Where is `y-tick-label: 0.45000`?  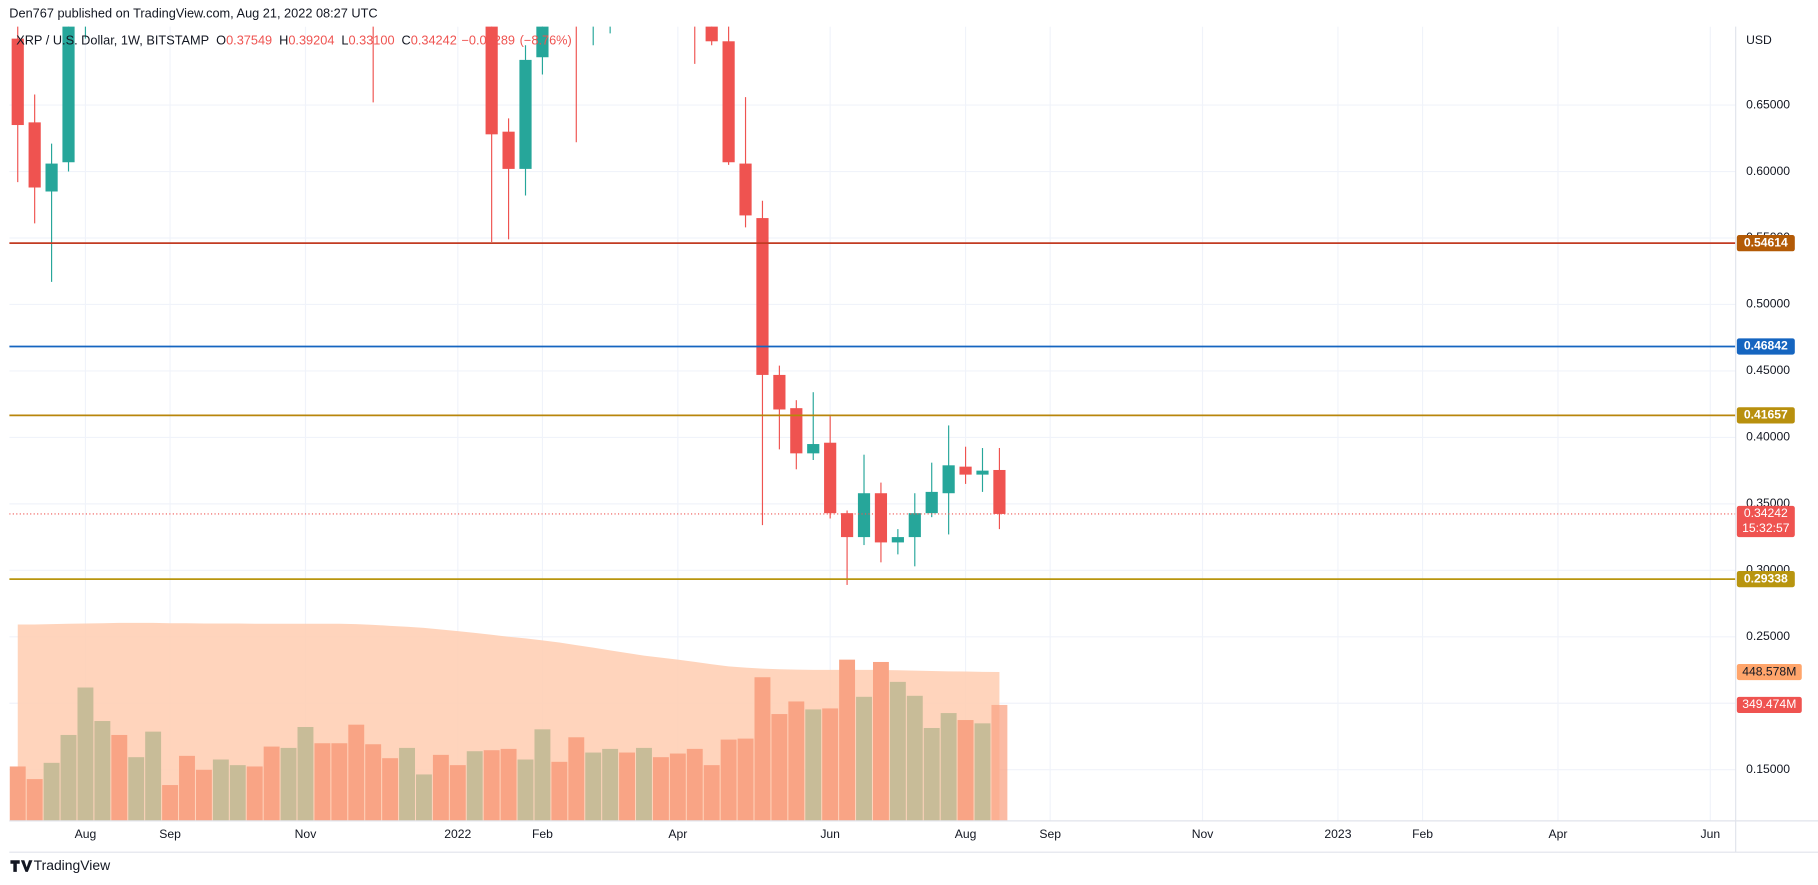 y-tick-label: 0.45000 is located at coordinates (1768, 370).